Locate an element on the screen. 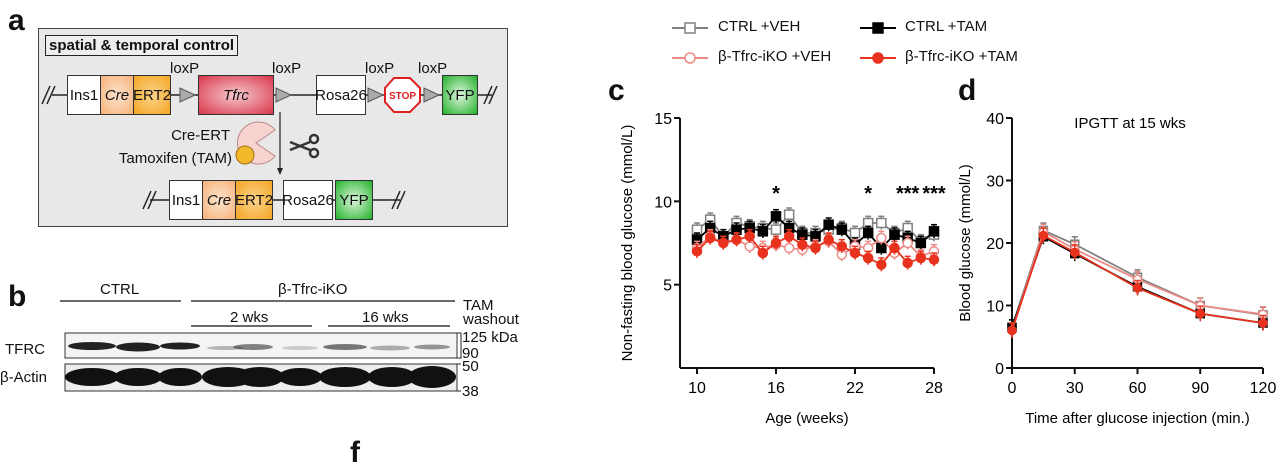 The width and height of the screenshot is (1280, 469). wk2-label: 2 wks is located at coordinates (249, 317).